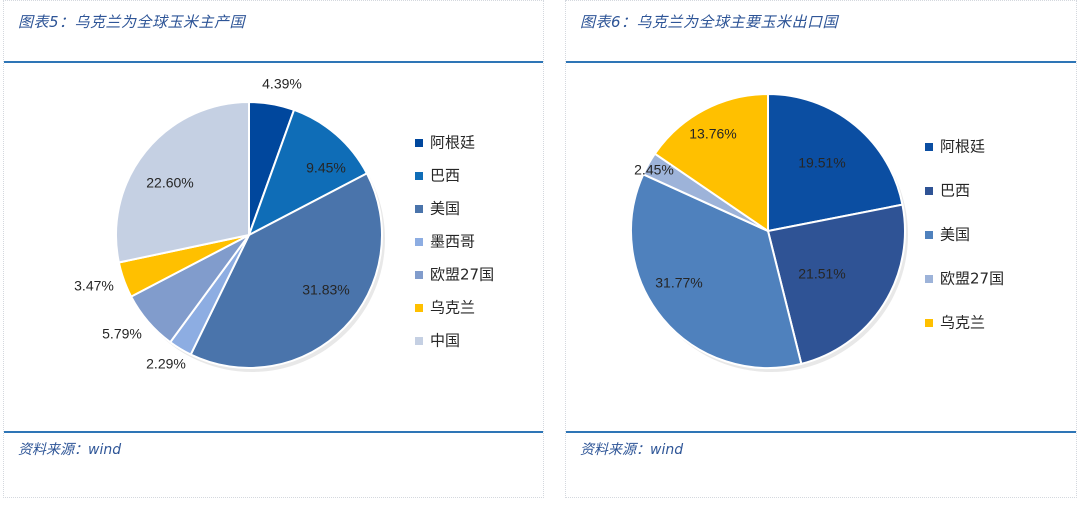  I want to click on slice-label: 2.29%, so click(166, 364).